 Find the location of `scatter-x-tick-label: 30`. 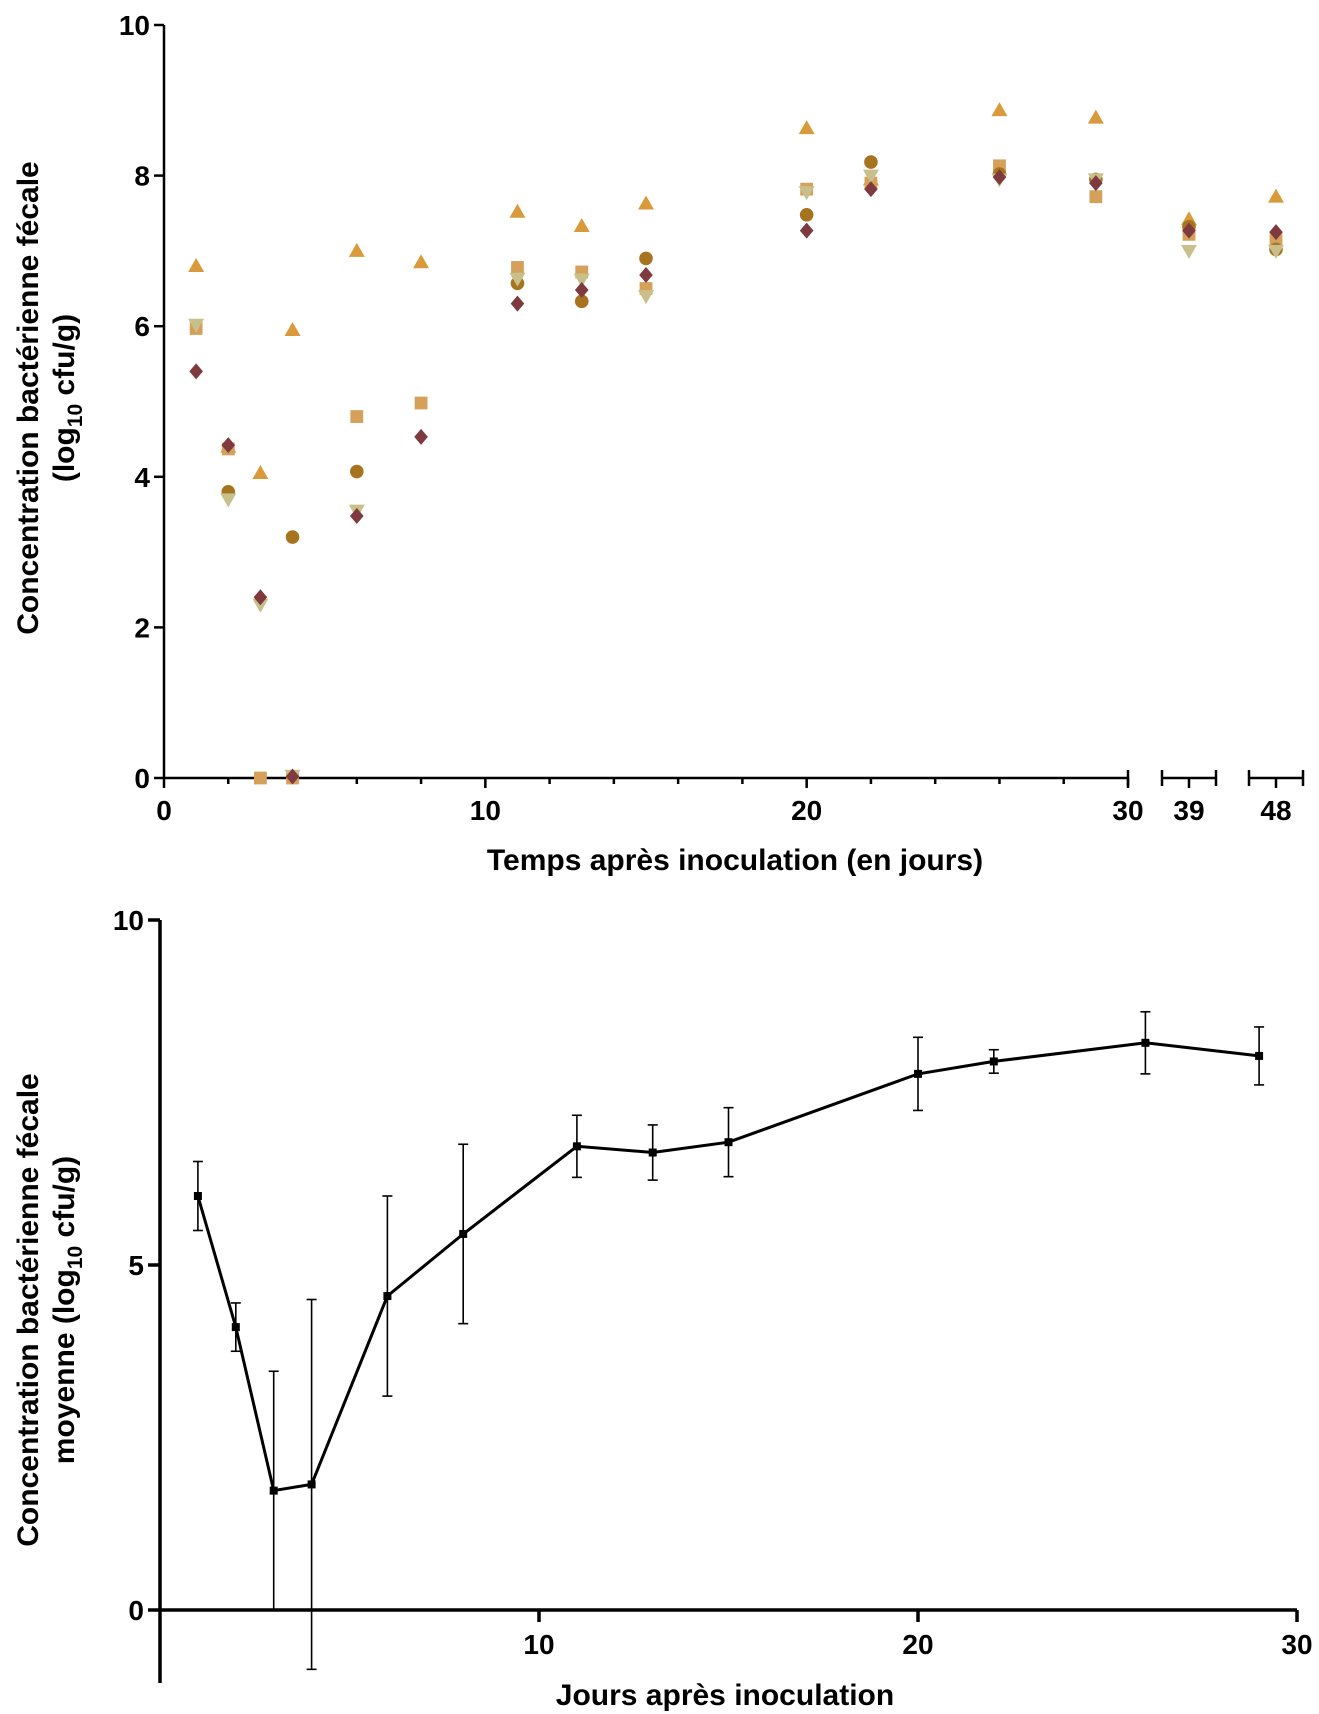

scatter-x-tick-label: 30 is located at coordinates (1127, 810).